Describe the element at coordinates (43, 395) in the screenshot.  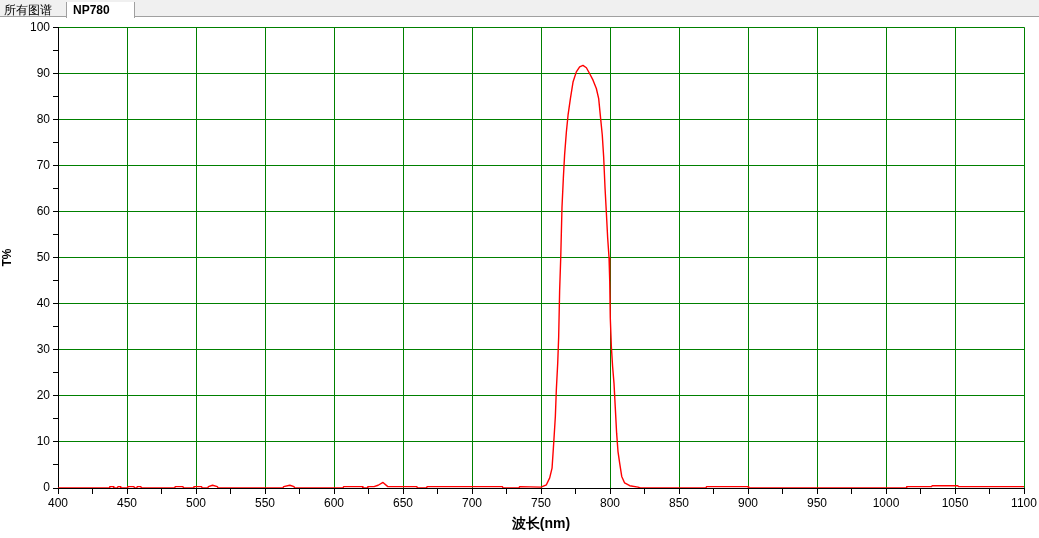
I see `y-tick-label: 20` at that location.